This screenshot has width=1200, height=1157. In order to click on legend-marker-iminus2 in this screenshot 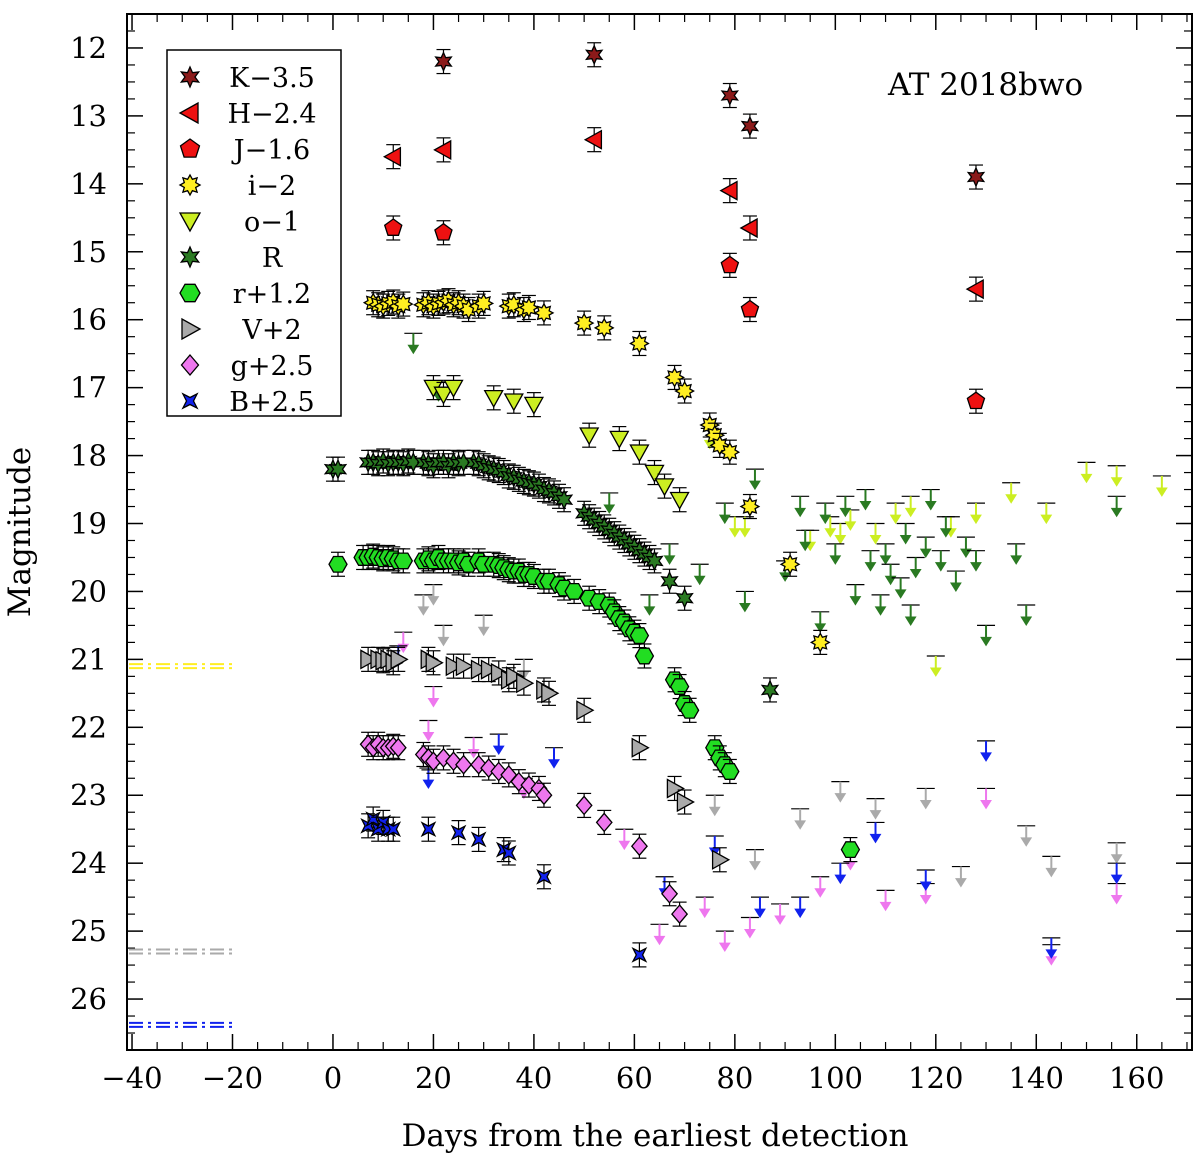, I will do `click(190, 185)`.